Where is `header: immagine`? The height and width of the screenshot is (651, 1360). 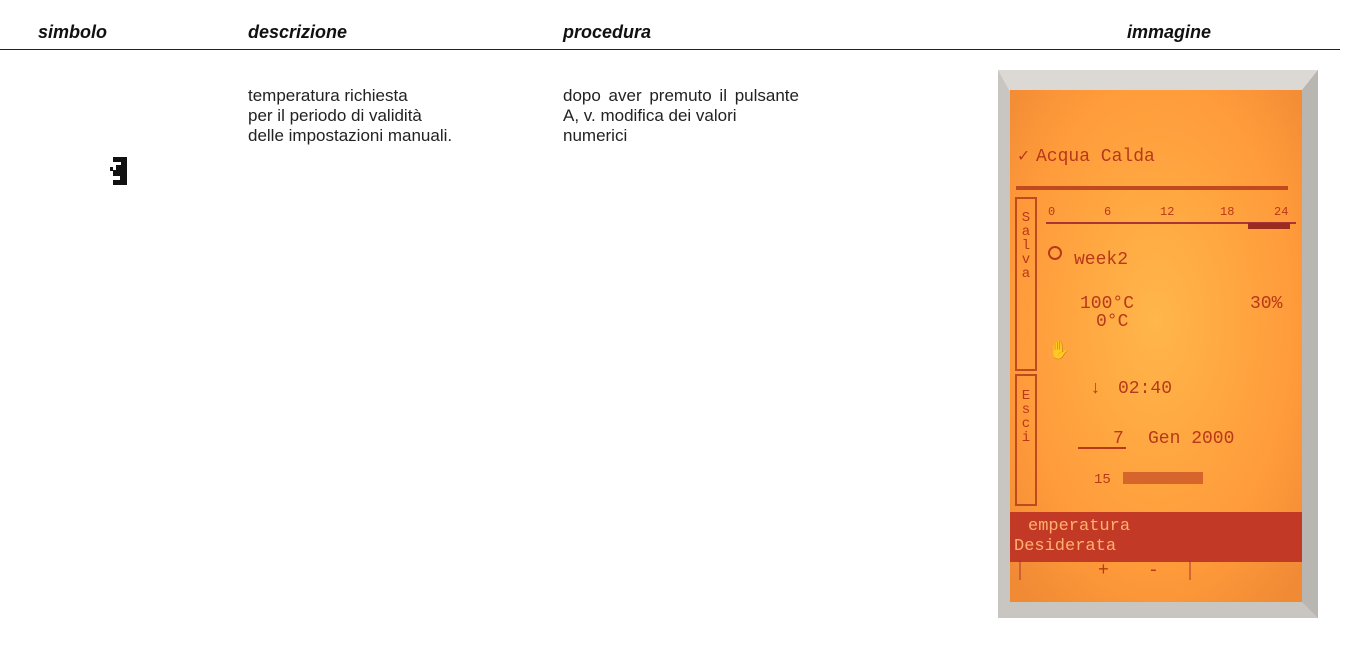
header: immagine is located at coordinates (1169, 32).